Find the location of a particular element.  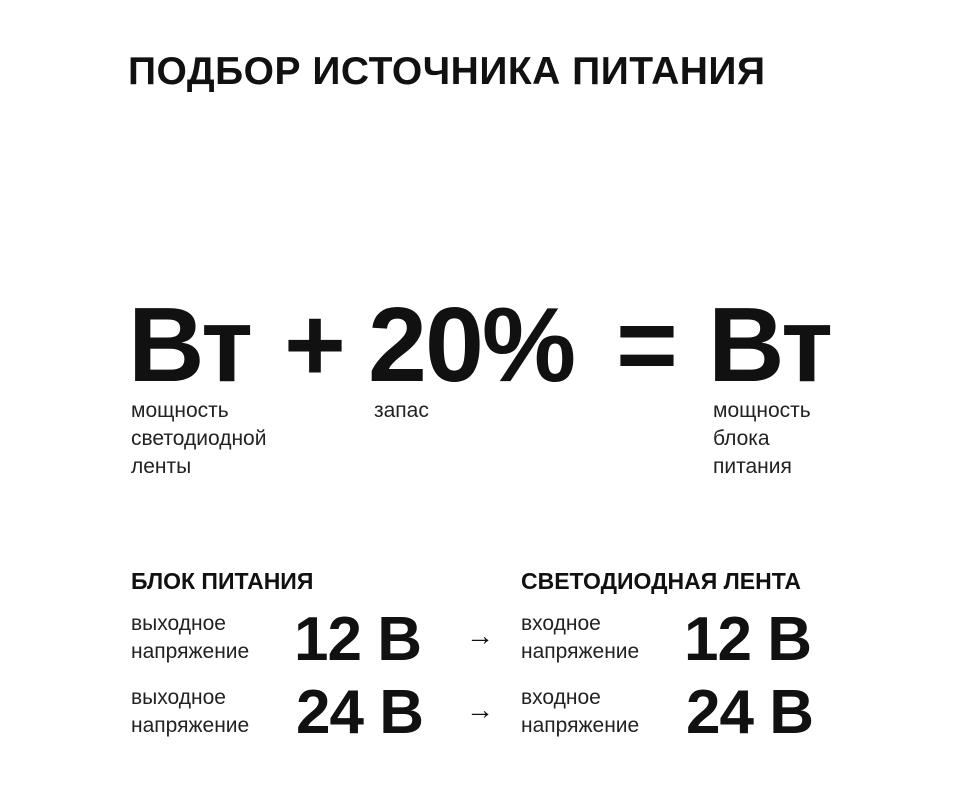

formula-plus: + is located at coordinates (315, 345).